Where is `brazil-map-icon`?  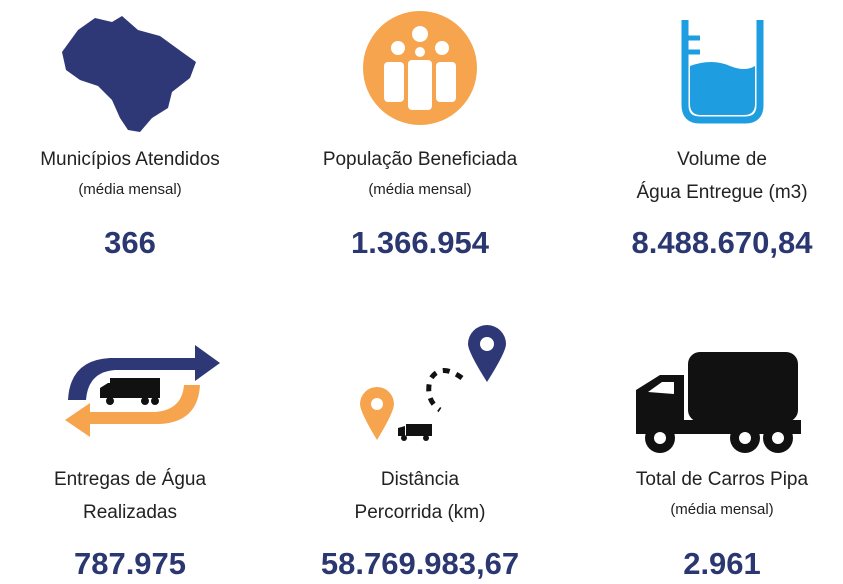 brazil-map-icon is located at coordinates (129, 74).